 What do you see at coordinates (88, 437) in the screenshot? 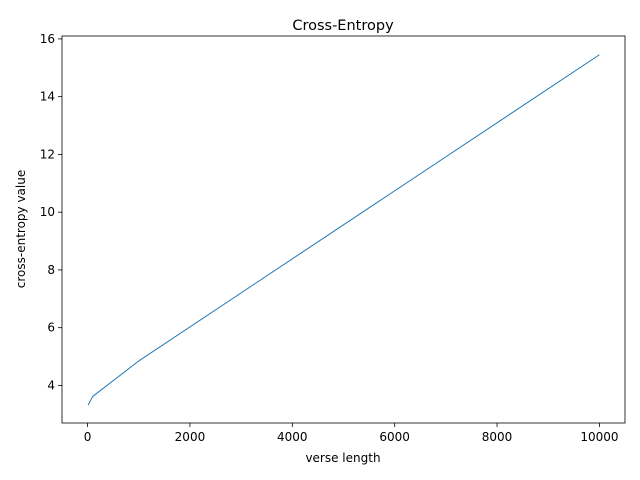
I see `x-tick-label: 0` at bounding box center [88, 437].